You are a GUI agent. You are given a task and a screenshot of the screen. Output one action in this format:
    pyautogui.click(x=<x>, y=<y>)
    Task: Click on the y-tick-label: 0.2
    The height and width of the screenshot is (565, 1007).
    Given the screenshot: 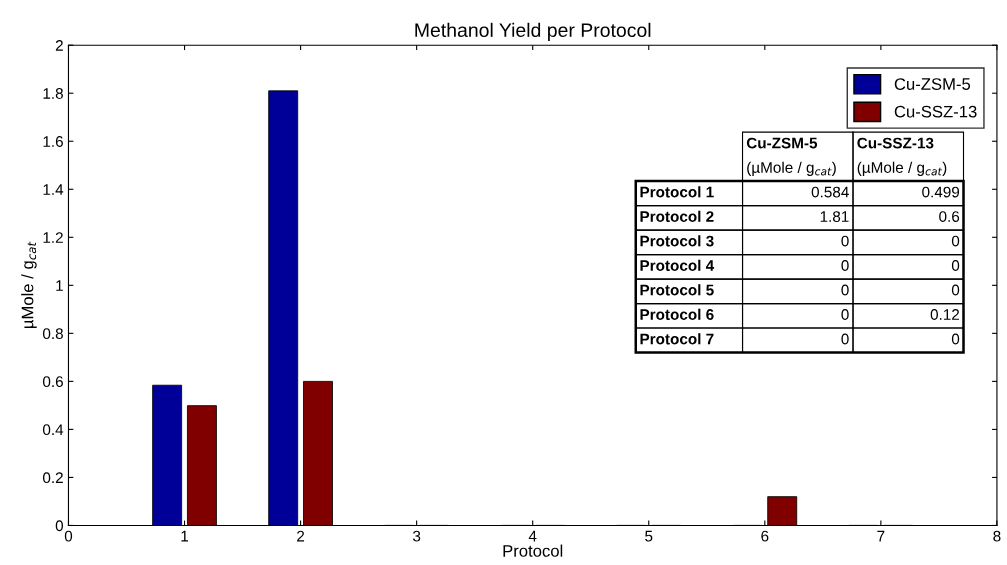 What is the action you would take?
    pyautogui.click(x=52, y=478)
    